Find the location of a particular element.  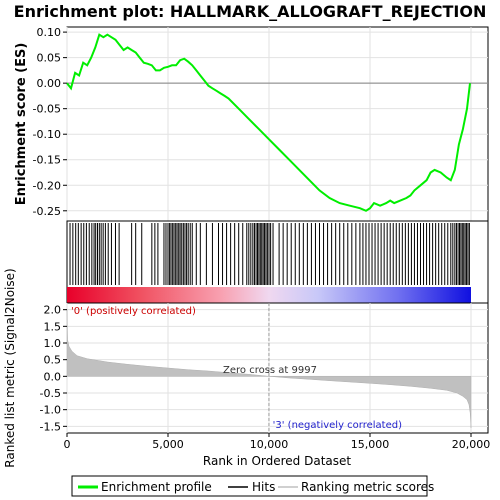

es-y-axis: 0.10 0.05 0.00 -0.05 -0.10 -0.15 -0.20 -0.25 is located at coordinates (50, 122).